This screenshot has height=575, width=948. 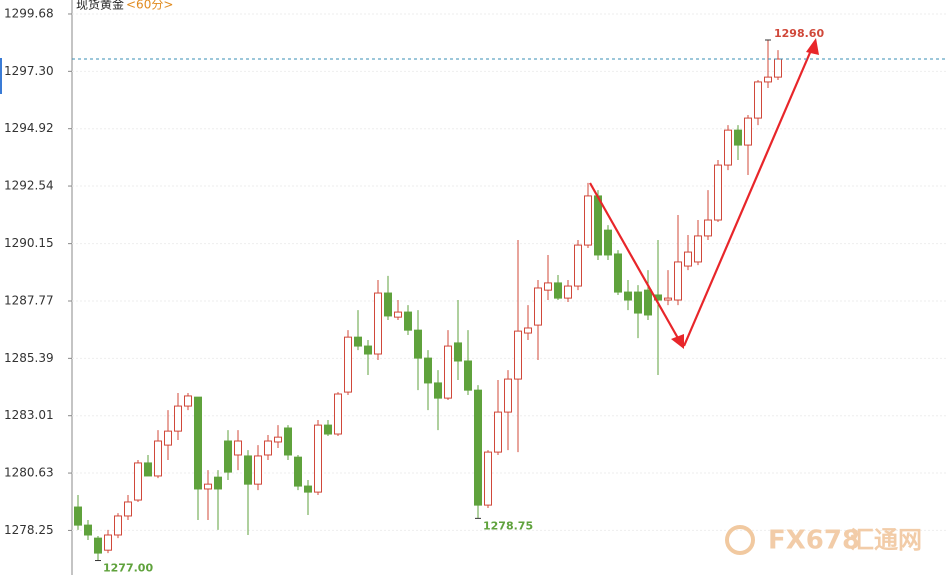 I want to click on y-tick-label: 1294.92, so click(x=29, y=128).